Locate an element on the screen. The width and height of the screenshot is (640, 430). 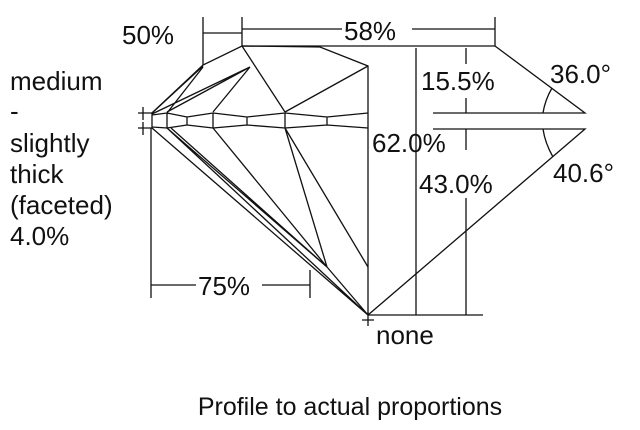
pavilion-depth-label: 43.0% is located at coordinates (456, 184).